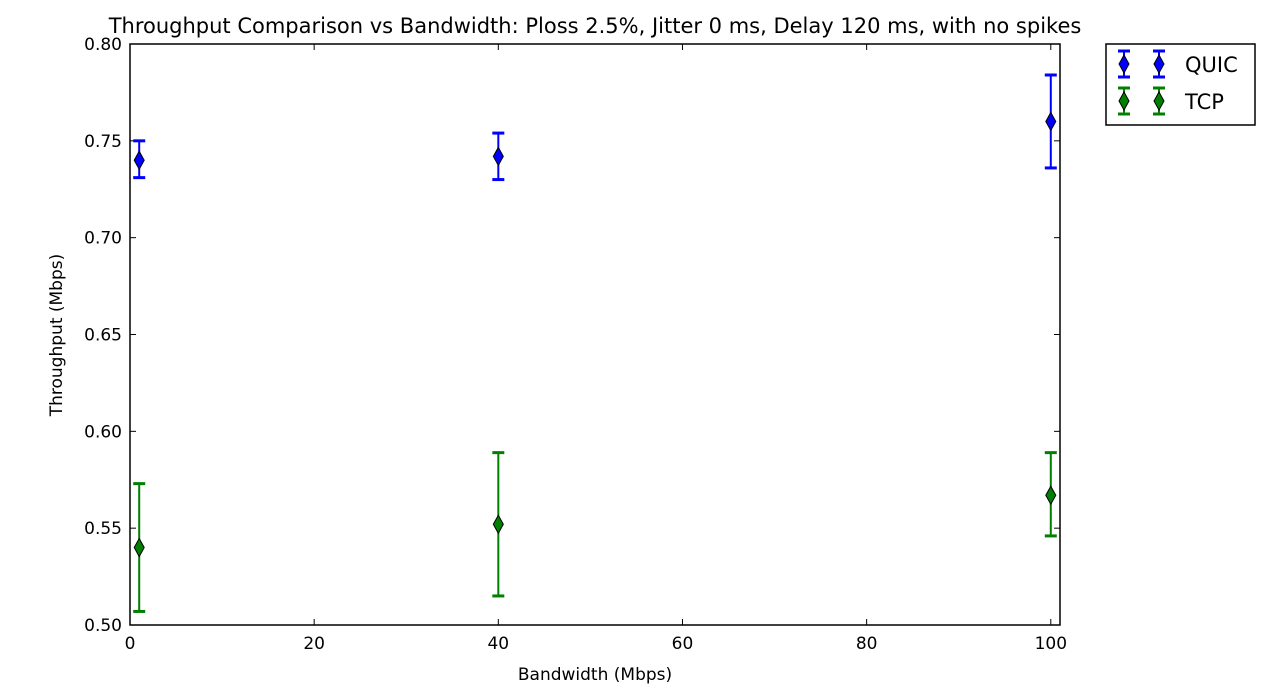  I want to click on legend-label: TCP, so click(1204, 102).